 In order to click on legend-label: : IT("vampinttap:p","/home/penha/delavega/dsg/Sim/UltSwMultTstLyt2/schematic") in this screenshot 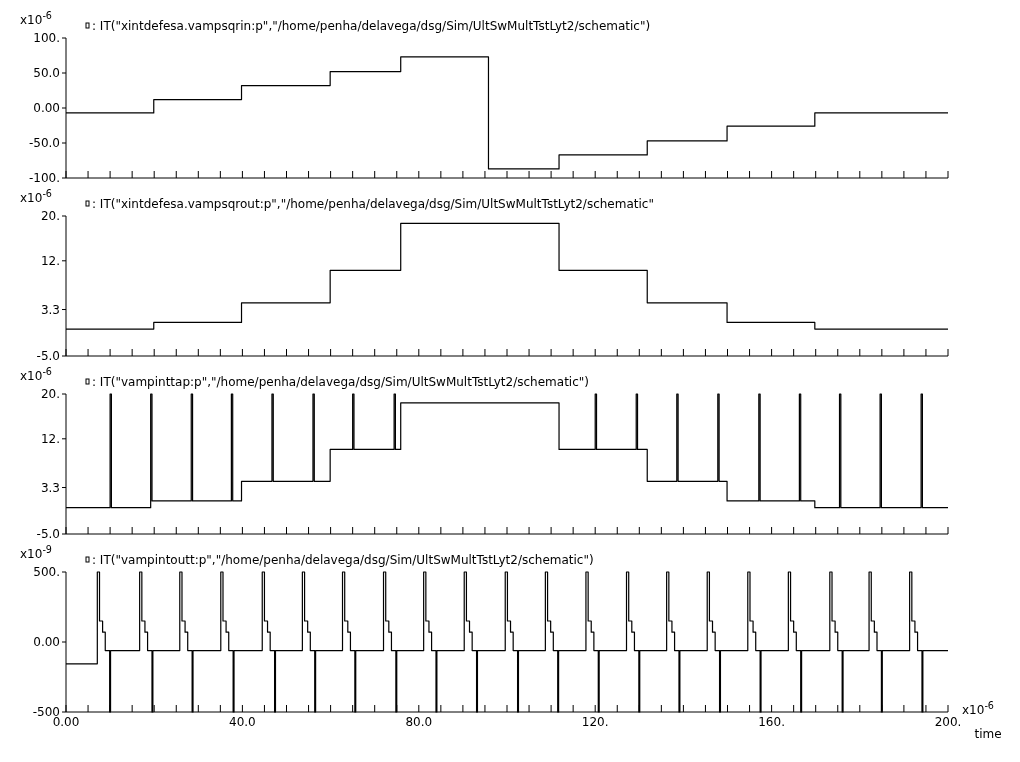, I will do `click(340, 382)`.